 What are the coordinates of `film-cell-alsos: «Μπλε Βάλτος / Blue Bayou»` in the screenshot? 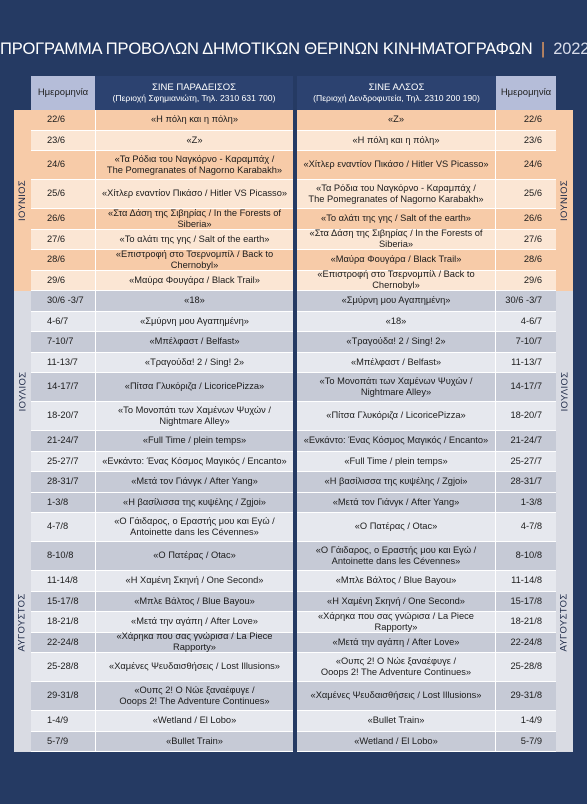 It's located at (396, 581).